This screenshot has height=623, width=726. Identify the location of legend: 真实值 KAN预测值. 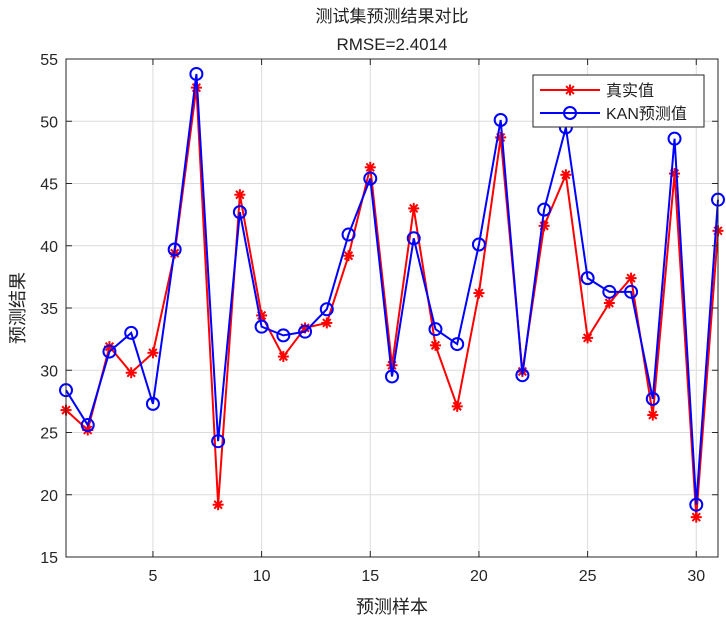
(618, 101).